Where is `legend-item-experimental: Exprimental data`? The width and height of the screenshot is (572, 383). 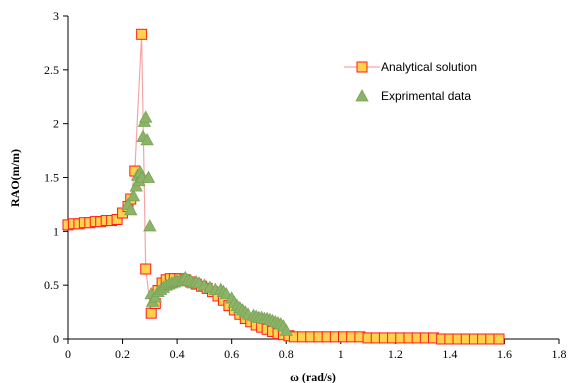 legend-item-experimental: Exprimental data is located at coordinates (413, 96).